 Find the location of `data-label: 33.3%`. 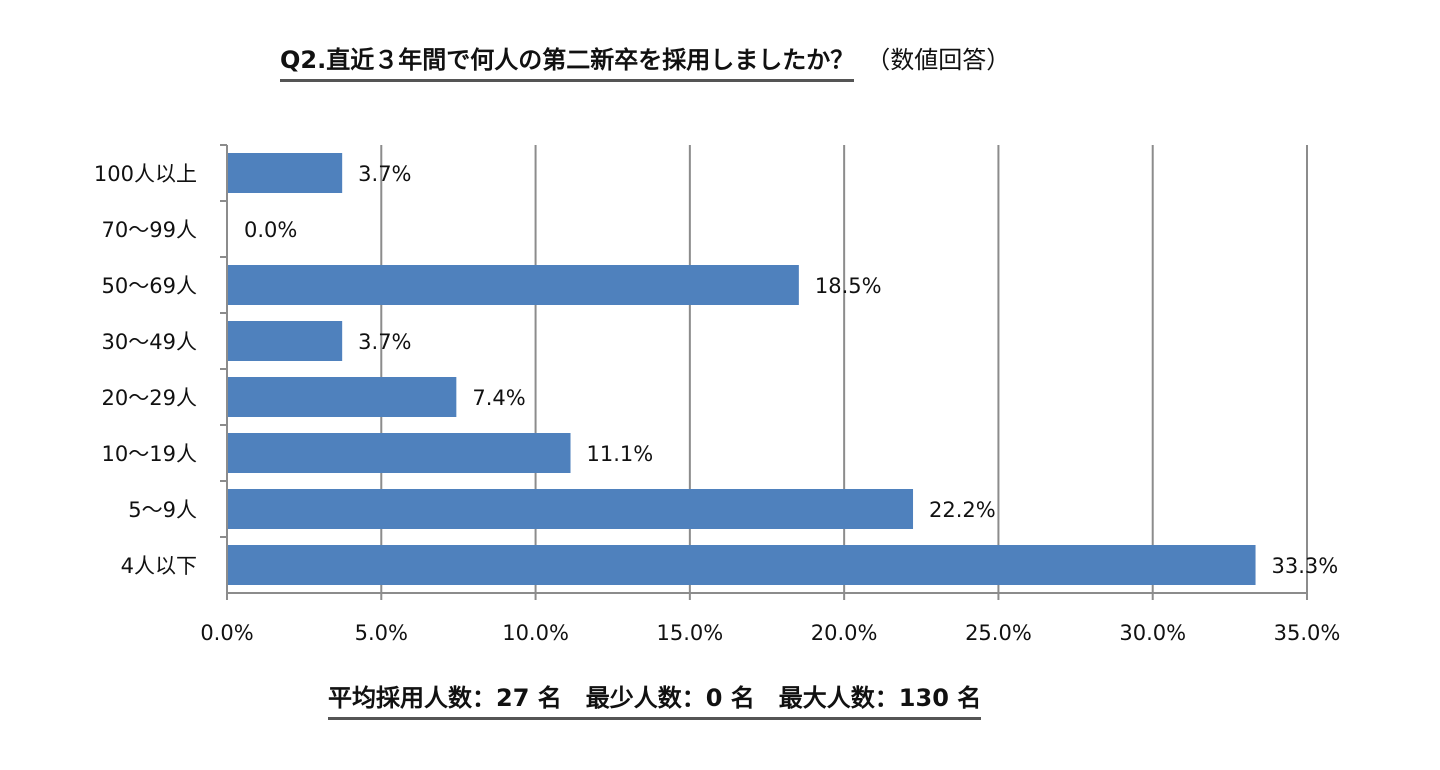

data-label: 33.3% is located at coordinates (1305, 566).